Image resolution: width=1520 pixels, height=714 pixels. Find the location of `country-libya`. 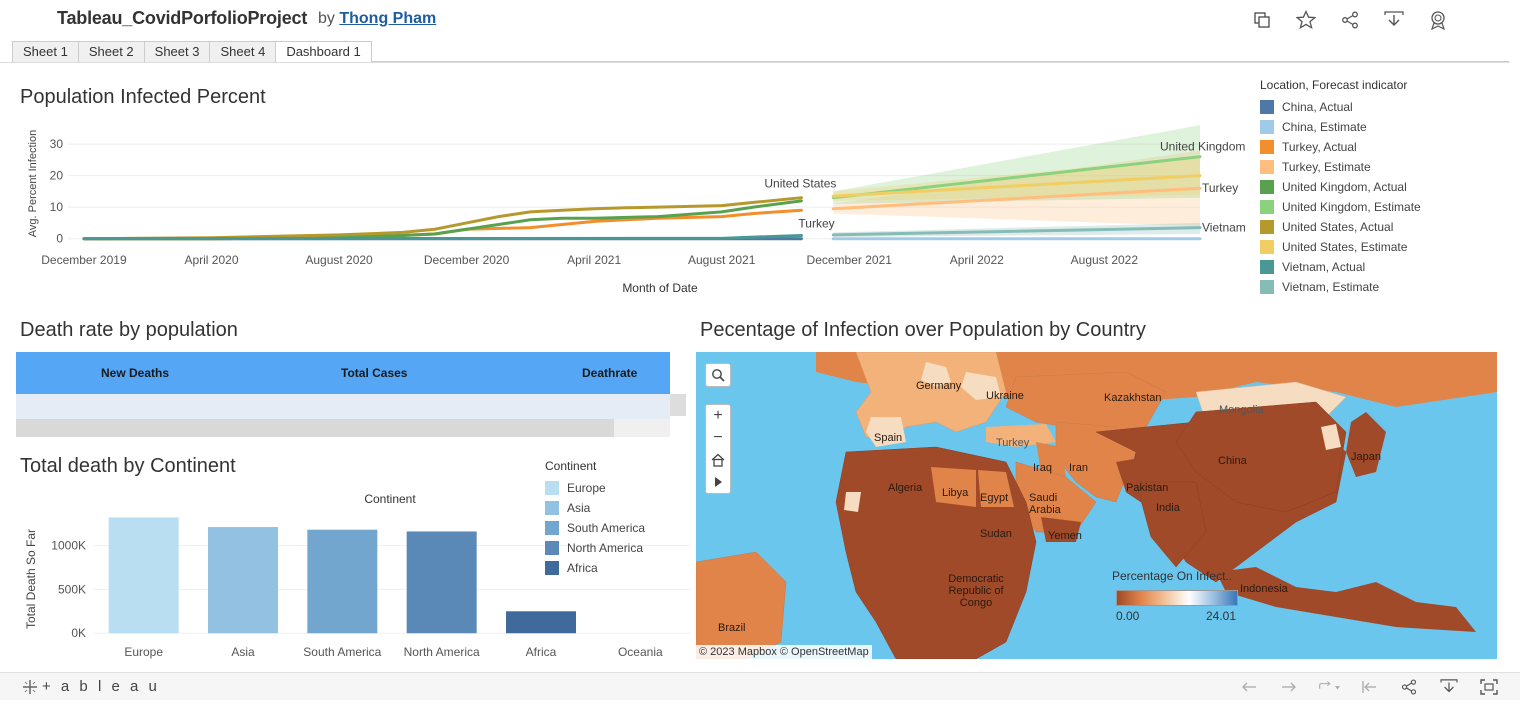

country-libya is located at coordinates (953, 487).